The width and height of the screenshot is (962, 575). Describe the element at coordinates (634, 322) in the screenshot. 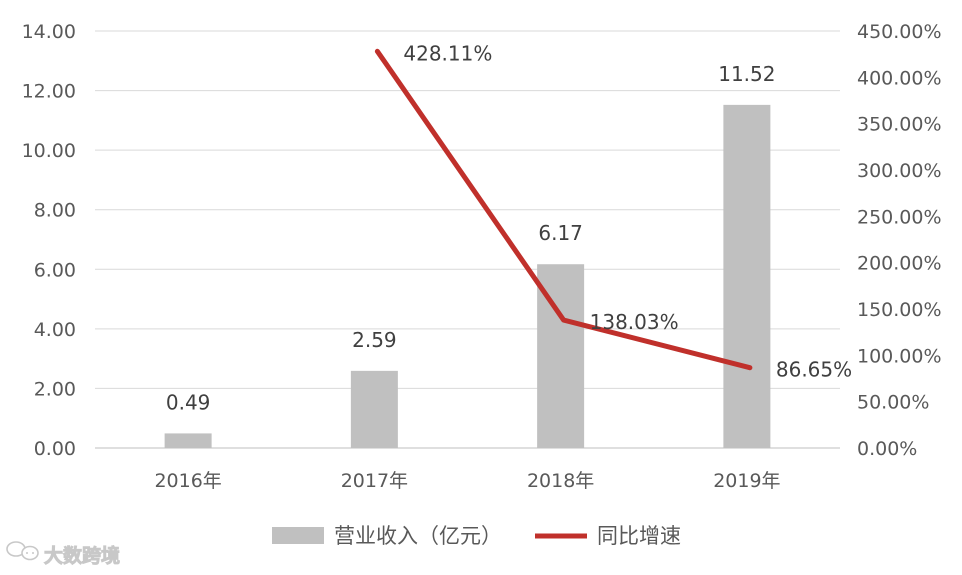

I see `line-data-label: 138.03%` at that location.